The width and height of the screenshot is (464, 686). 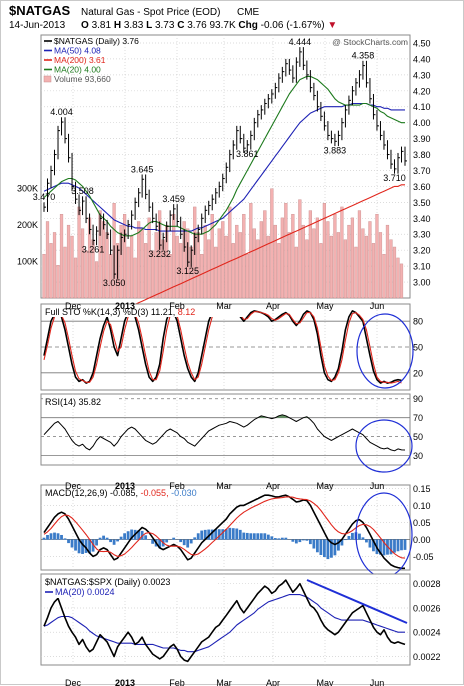 What do you see at coordinates (377, 486) in the screenshot?
I see `x-axis-label: Jun` at bounding box center [377, 486].